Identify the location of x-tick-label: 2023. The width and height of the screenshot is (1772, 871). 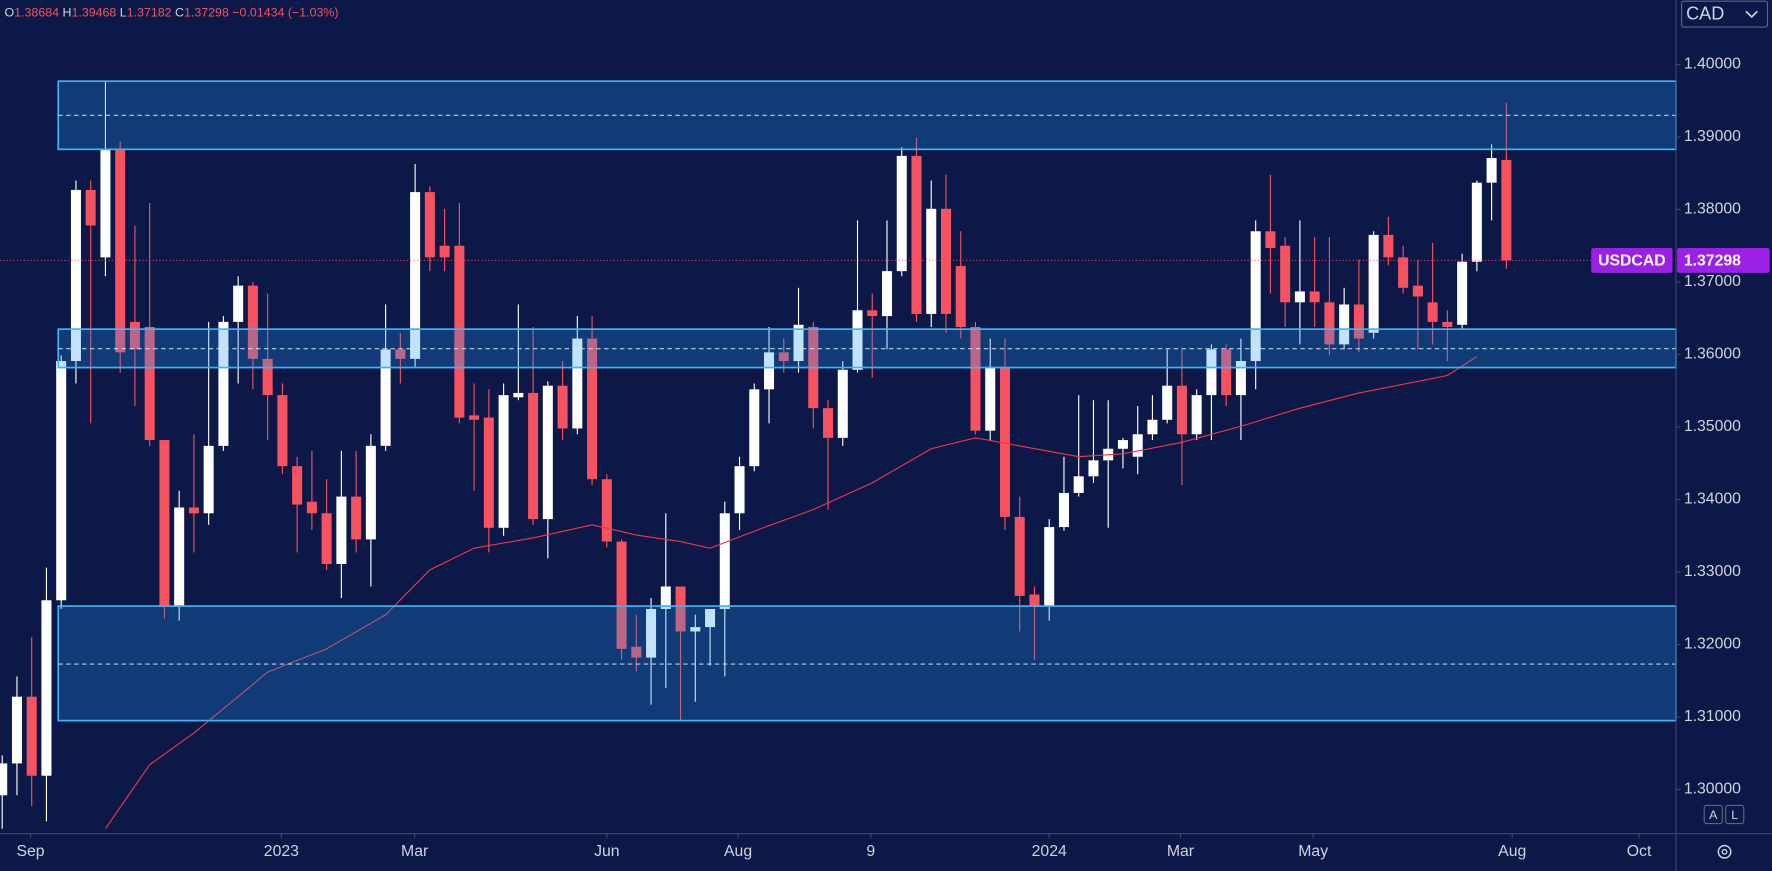
(281, 851).